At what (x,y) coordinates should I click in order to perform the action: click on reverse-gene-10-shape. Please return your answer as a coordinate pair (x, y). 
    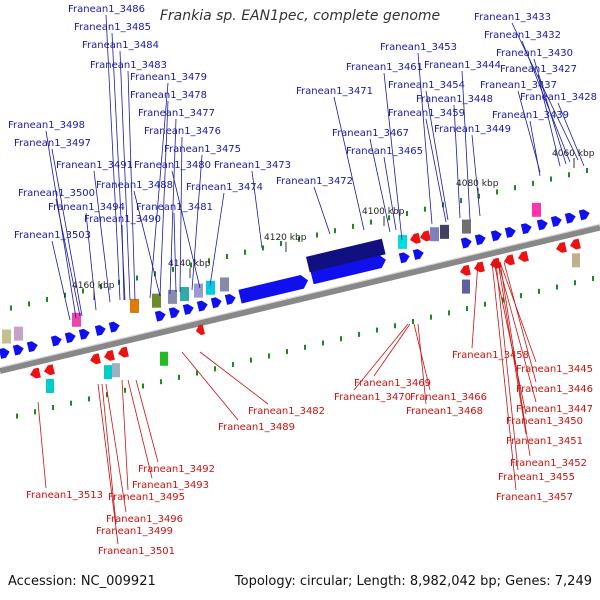
    Looking at the image, I should click on (561, 247).